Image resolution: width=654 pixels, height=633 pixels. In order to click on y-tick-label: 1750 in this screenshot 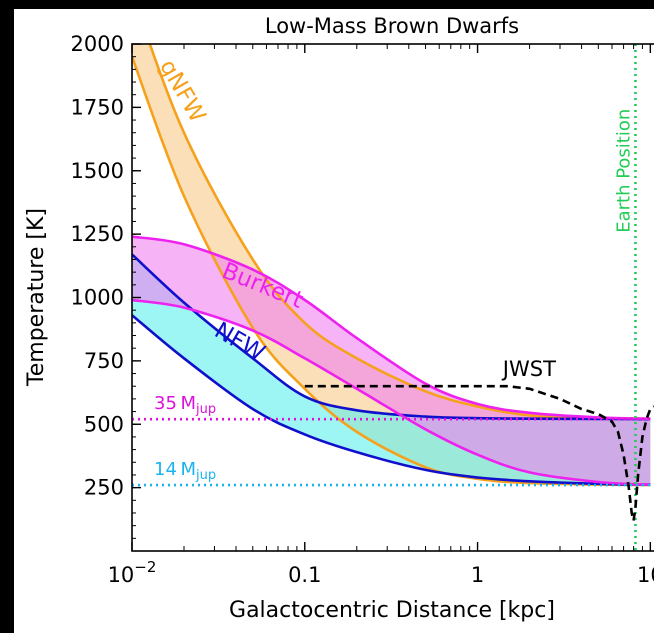, I will do `click(97, 107)`.